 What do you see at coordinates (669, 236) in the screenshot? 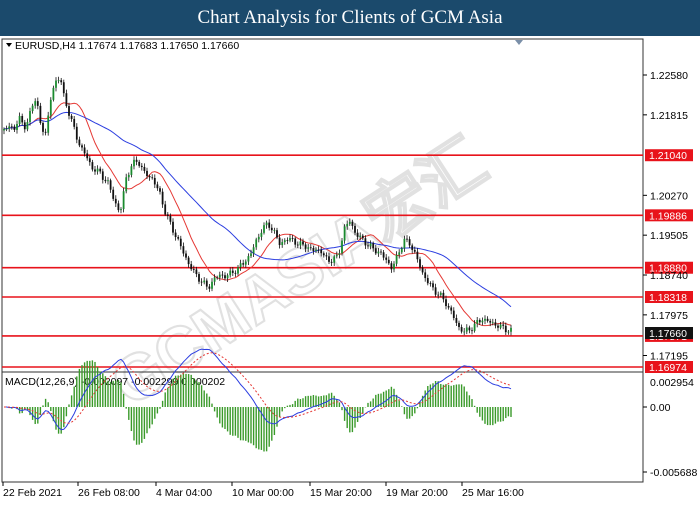
I see `price-tick-label: 1.19505` at bounding box center [669, 236].